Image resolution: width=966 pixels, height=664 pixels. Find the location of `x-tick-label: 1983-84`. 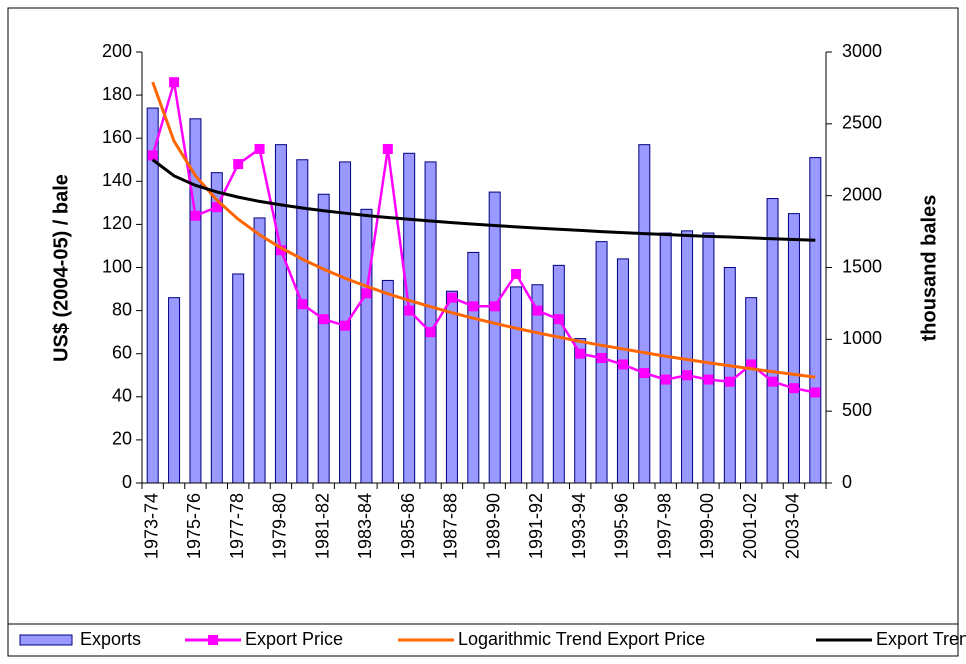

x-tick-label: 1983-84 is located at coordinates (365, 526).